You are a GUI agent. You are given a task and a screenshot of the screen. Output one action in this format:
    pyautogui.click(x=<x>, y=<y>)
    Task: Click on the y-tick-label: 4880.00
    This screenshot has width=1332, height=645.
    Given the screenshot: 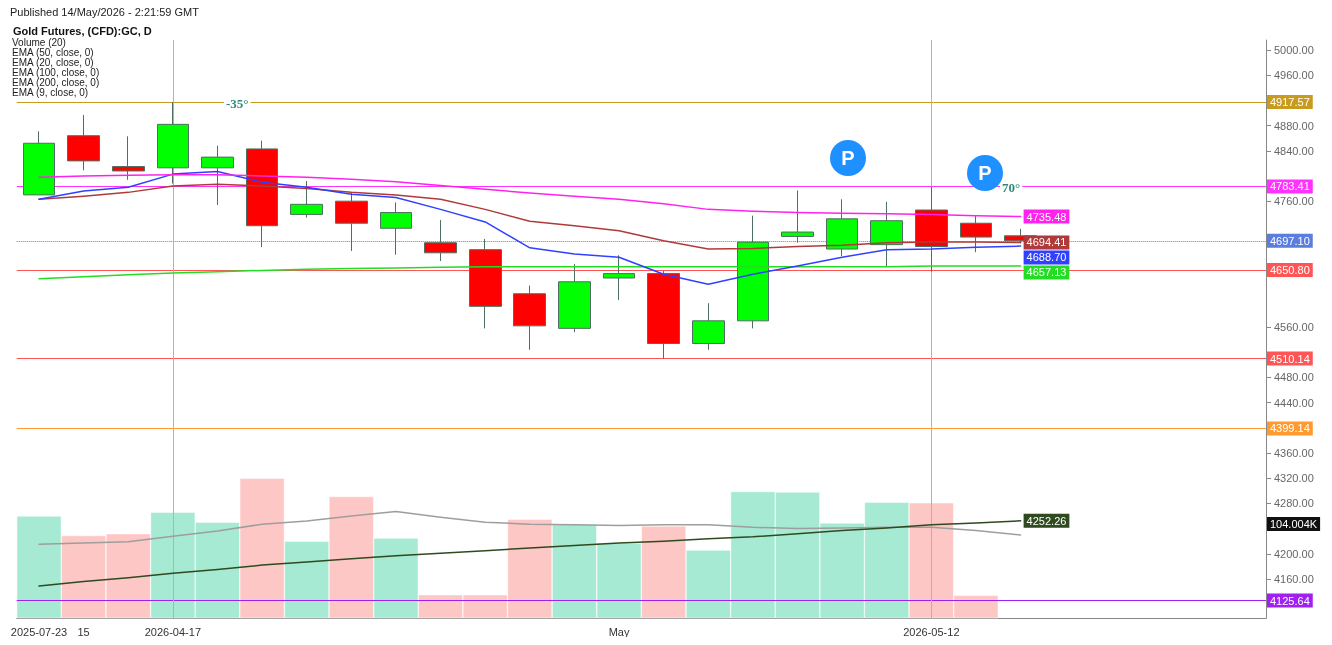 What is the action you would take?
    pyautogui.click(x=1294, y=125)
    